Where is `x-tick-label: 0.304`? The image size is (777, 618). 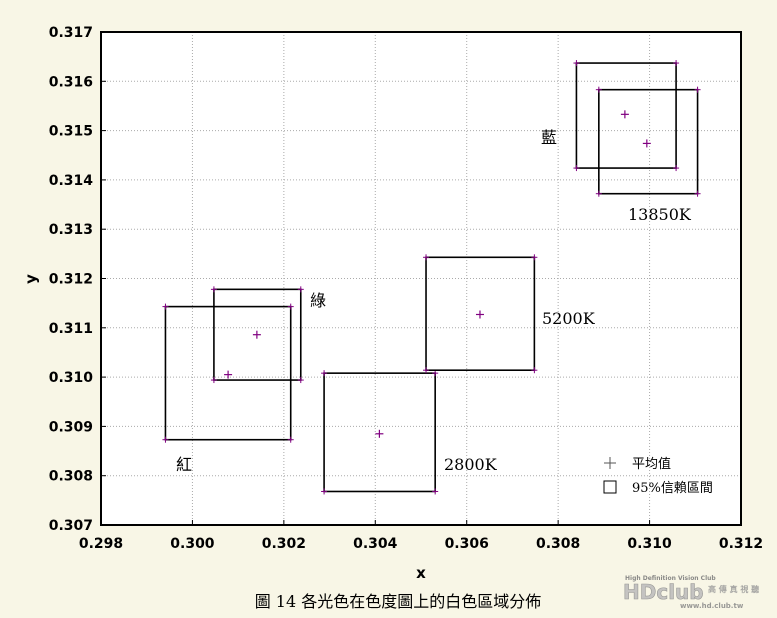
x-tick-label: 0.304 is located at coordinates (375, 544).